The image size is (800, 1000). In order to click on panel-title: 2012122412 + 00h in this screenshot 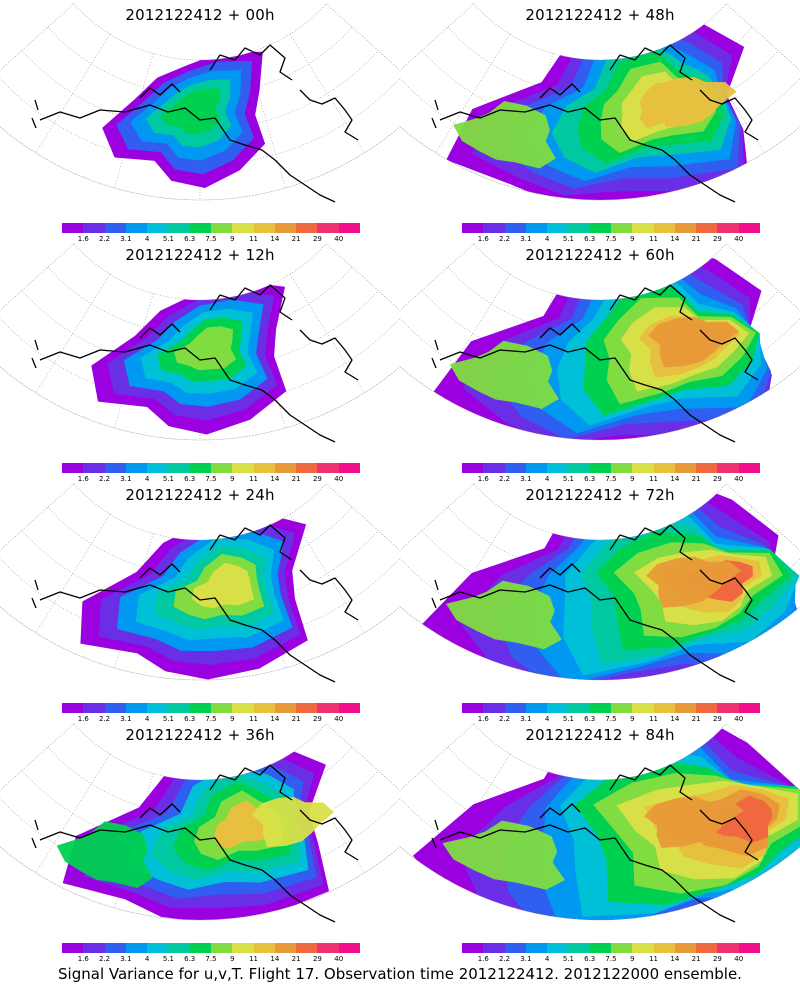, I will do `click(200, 15)`.